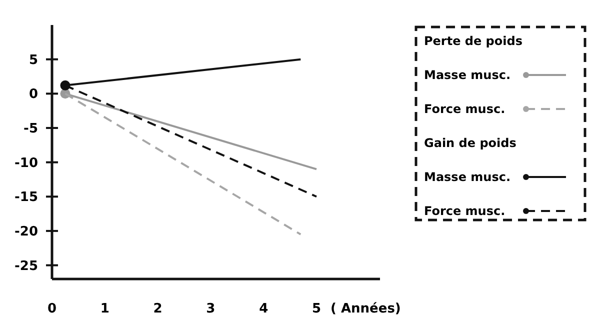 This screenshot has height=332, width=600. What do you see at coordinates (105, 309) in the screenshot?
I see `x-tick-label: 1` at bounding box center [105, 309].